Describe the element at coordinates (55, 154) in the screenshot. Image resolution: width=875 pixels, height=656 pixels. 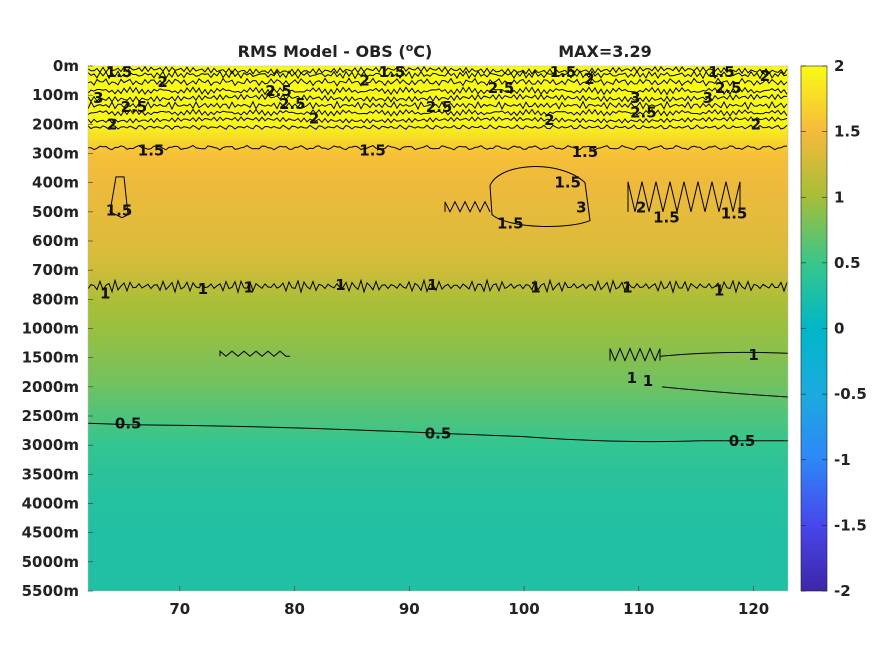
I see `y-tick-label: 300m` at that location.